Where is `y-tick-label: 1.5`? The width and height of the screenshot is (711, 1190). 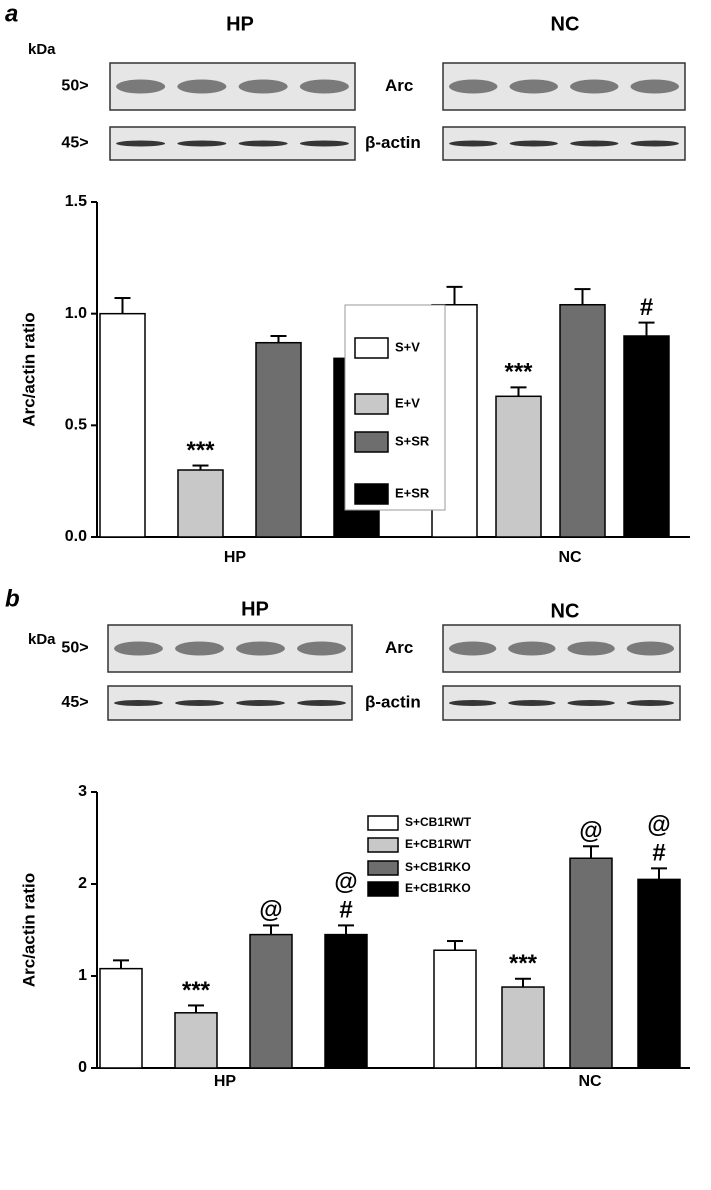 y-tick-label: 1.5 is located at coordinates (76, 201).